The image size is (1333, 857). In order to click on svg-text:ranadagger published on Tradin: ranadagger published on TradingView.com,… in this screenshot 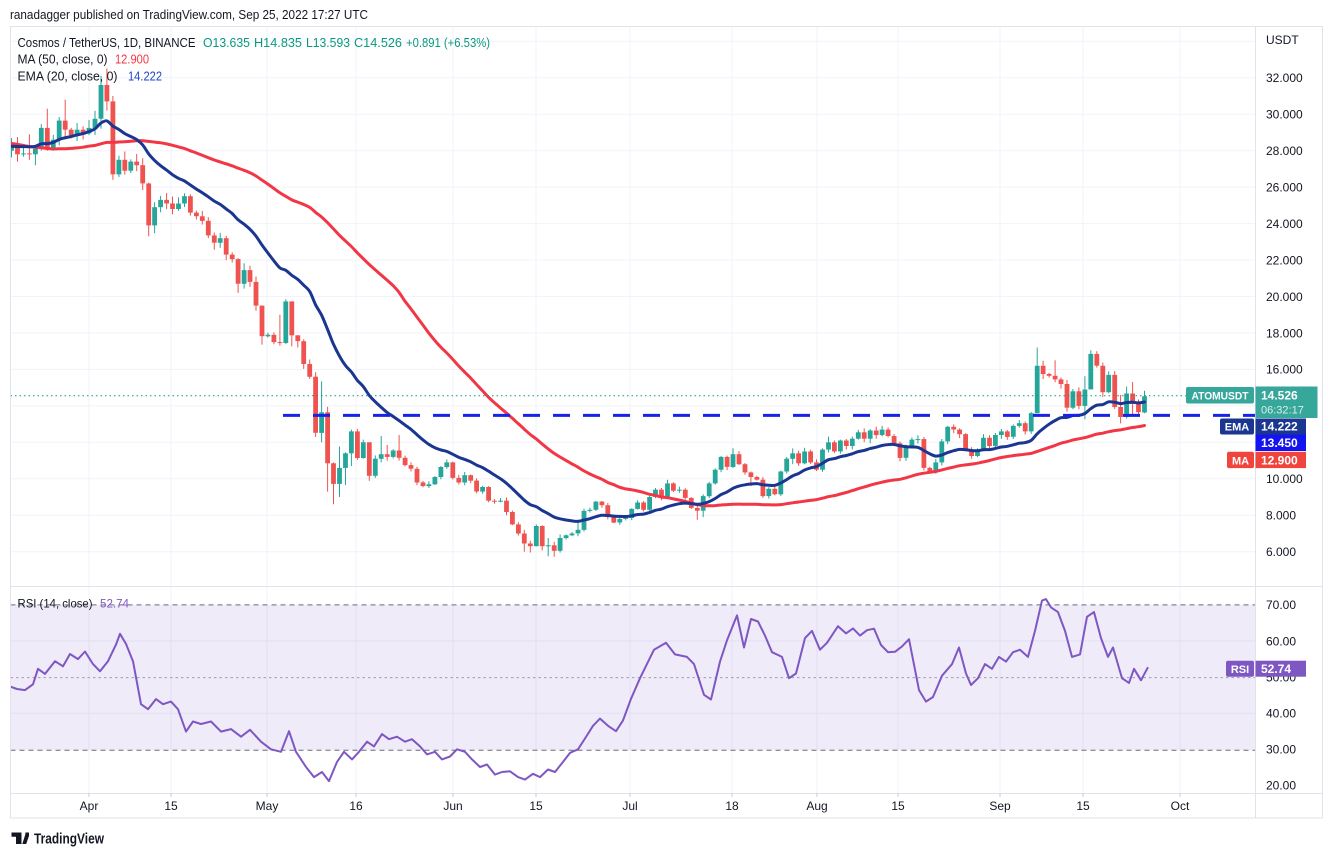, I will do `click(189, 14)`.